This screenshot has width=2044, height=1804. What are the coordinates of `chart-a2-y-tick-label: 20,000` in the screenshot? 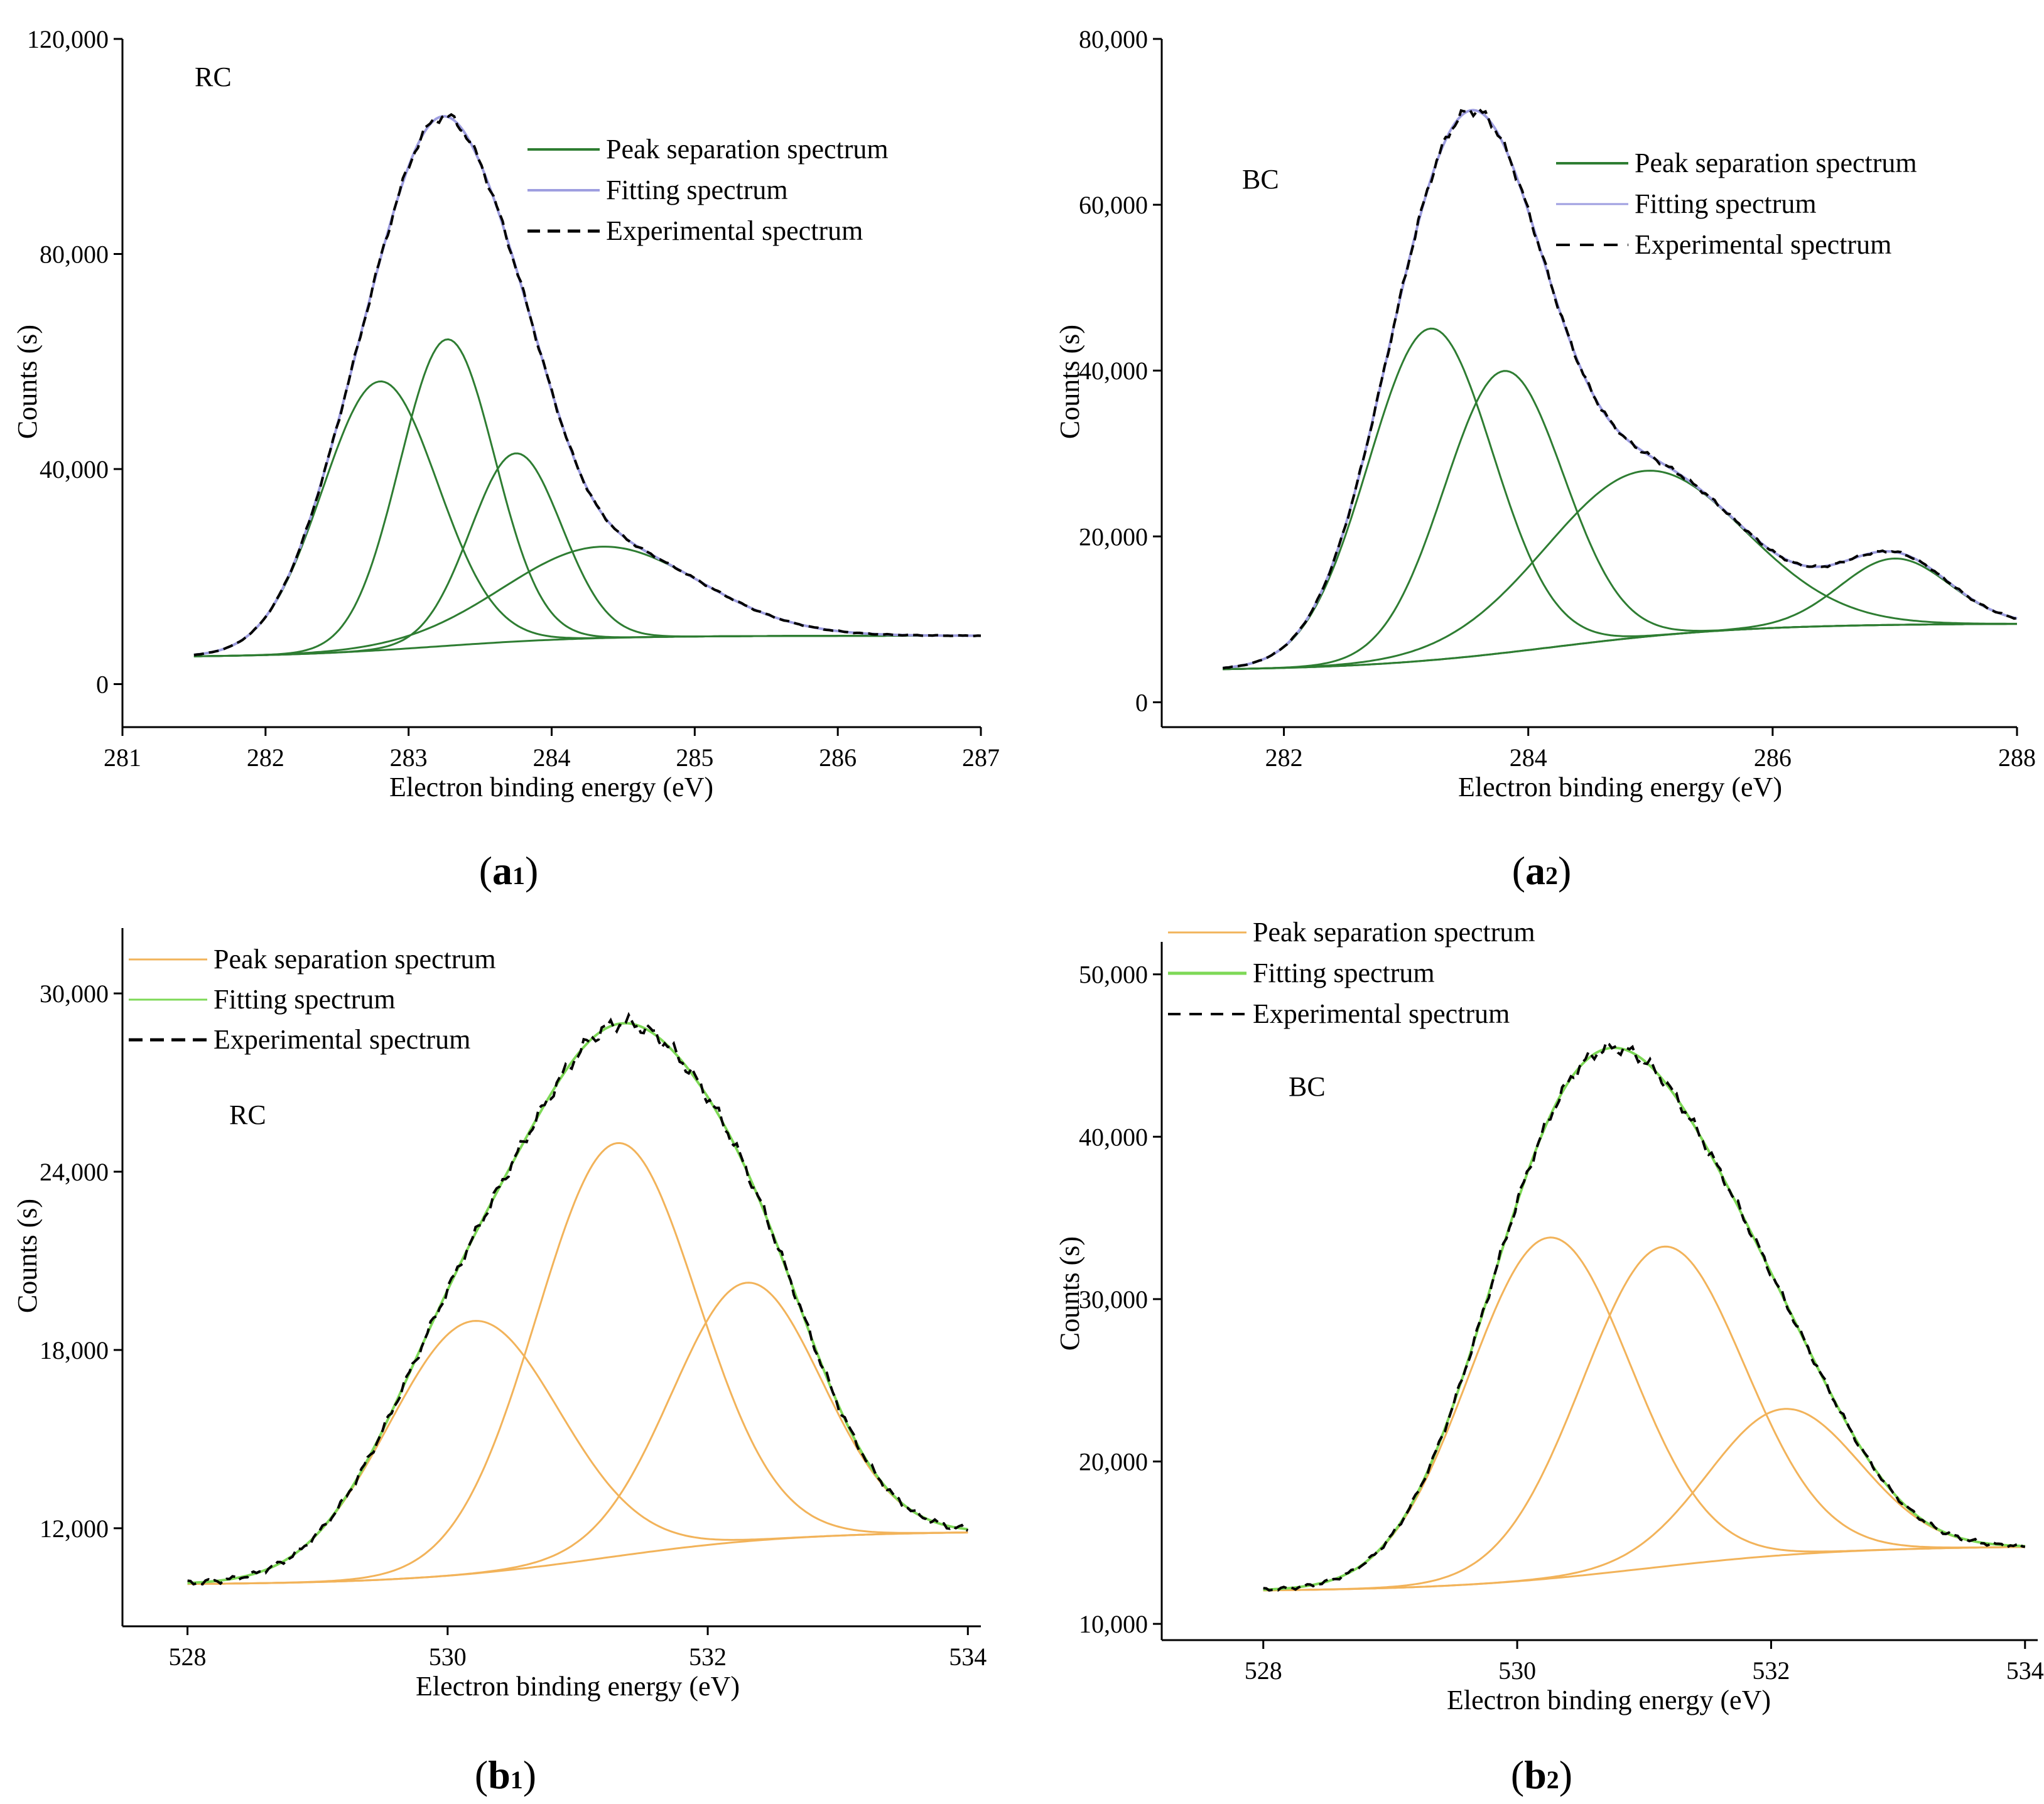 It's located at (1113, 536).